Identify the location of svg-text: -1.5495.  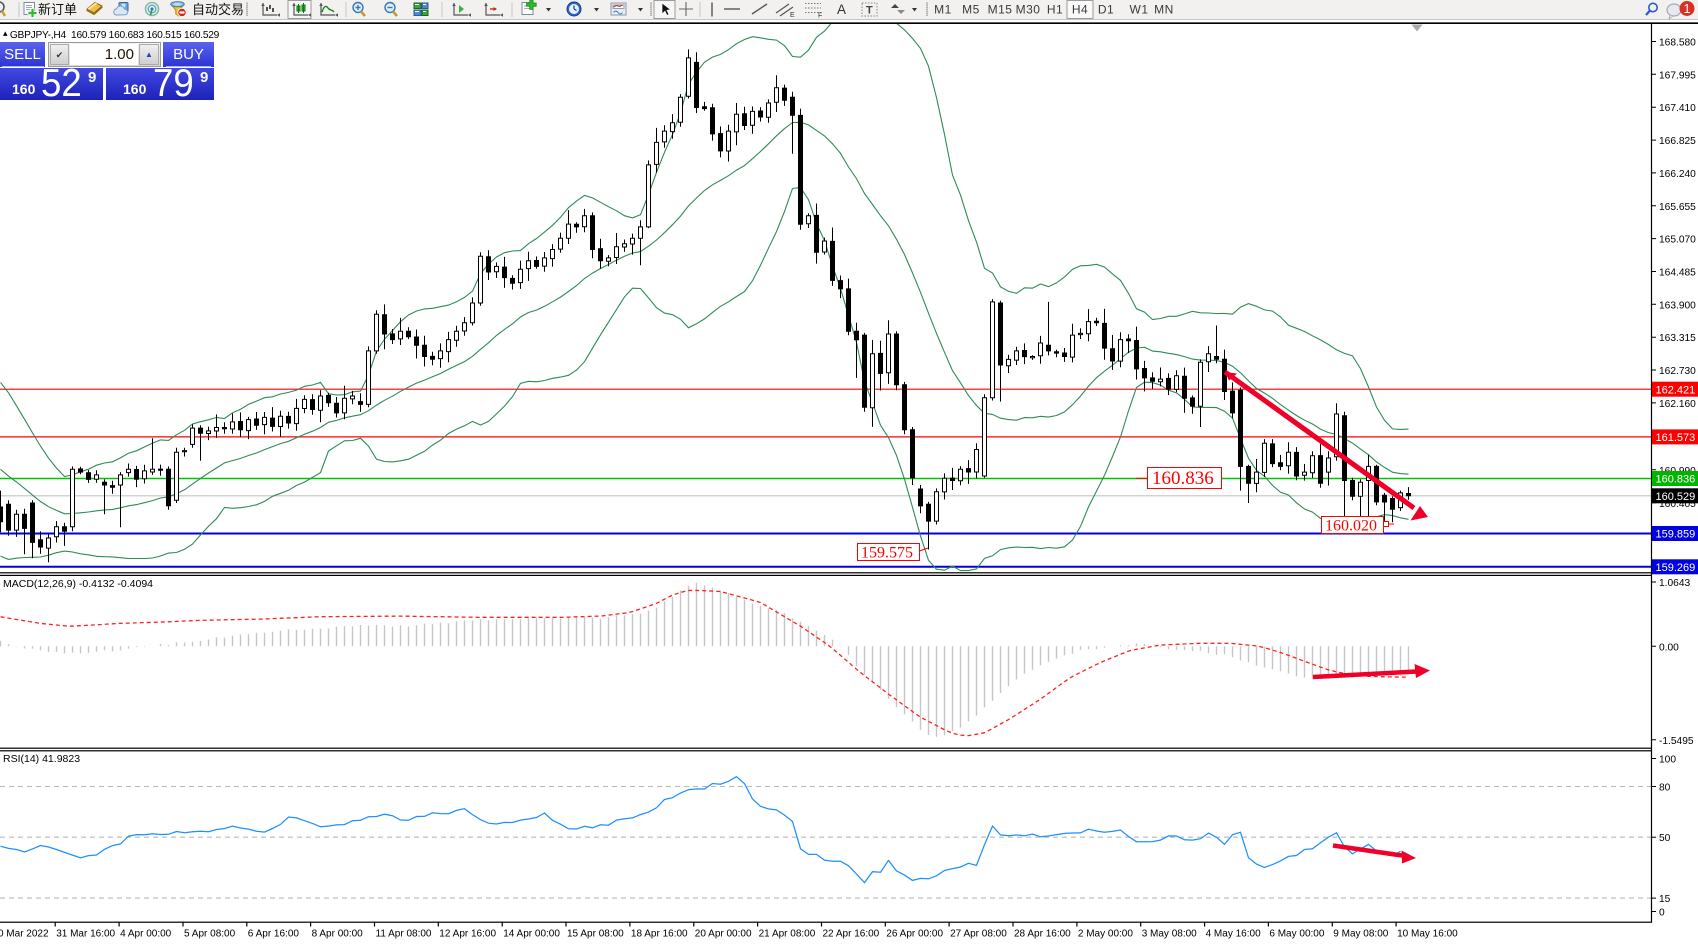
(1676, 741).